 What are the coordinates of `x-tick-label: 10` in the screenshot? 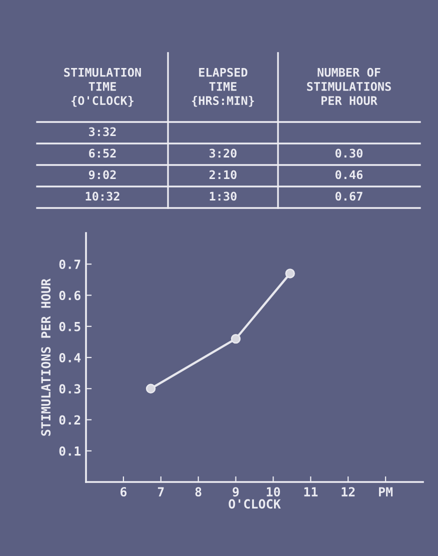 It's located at (273, 492).